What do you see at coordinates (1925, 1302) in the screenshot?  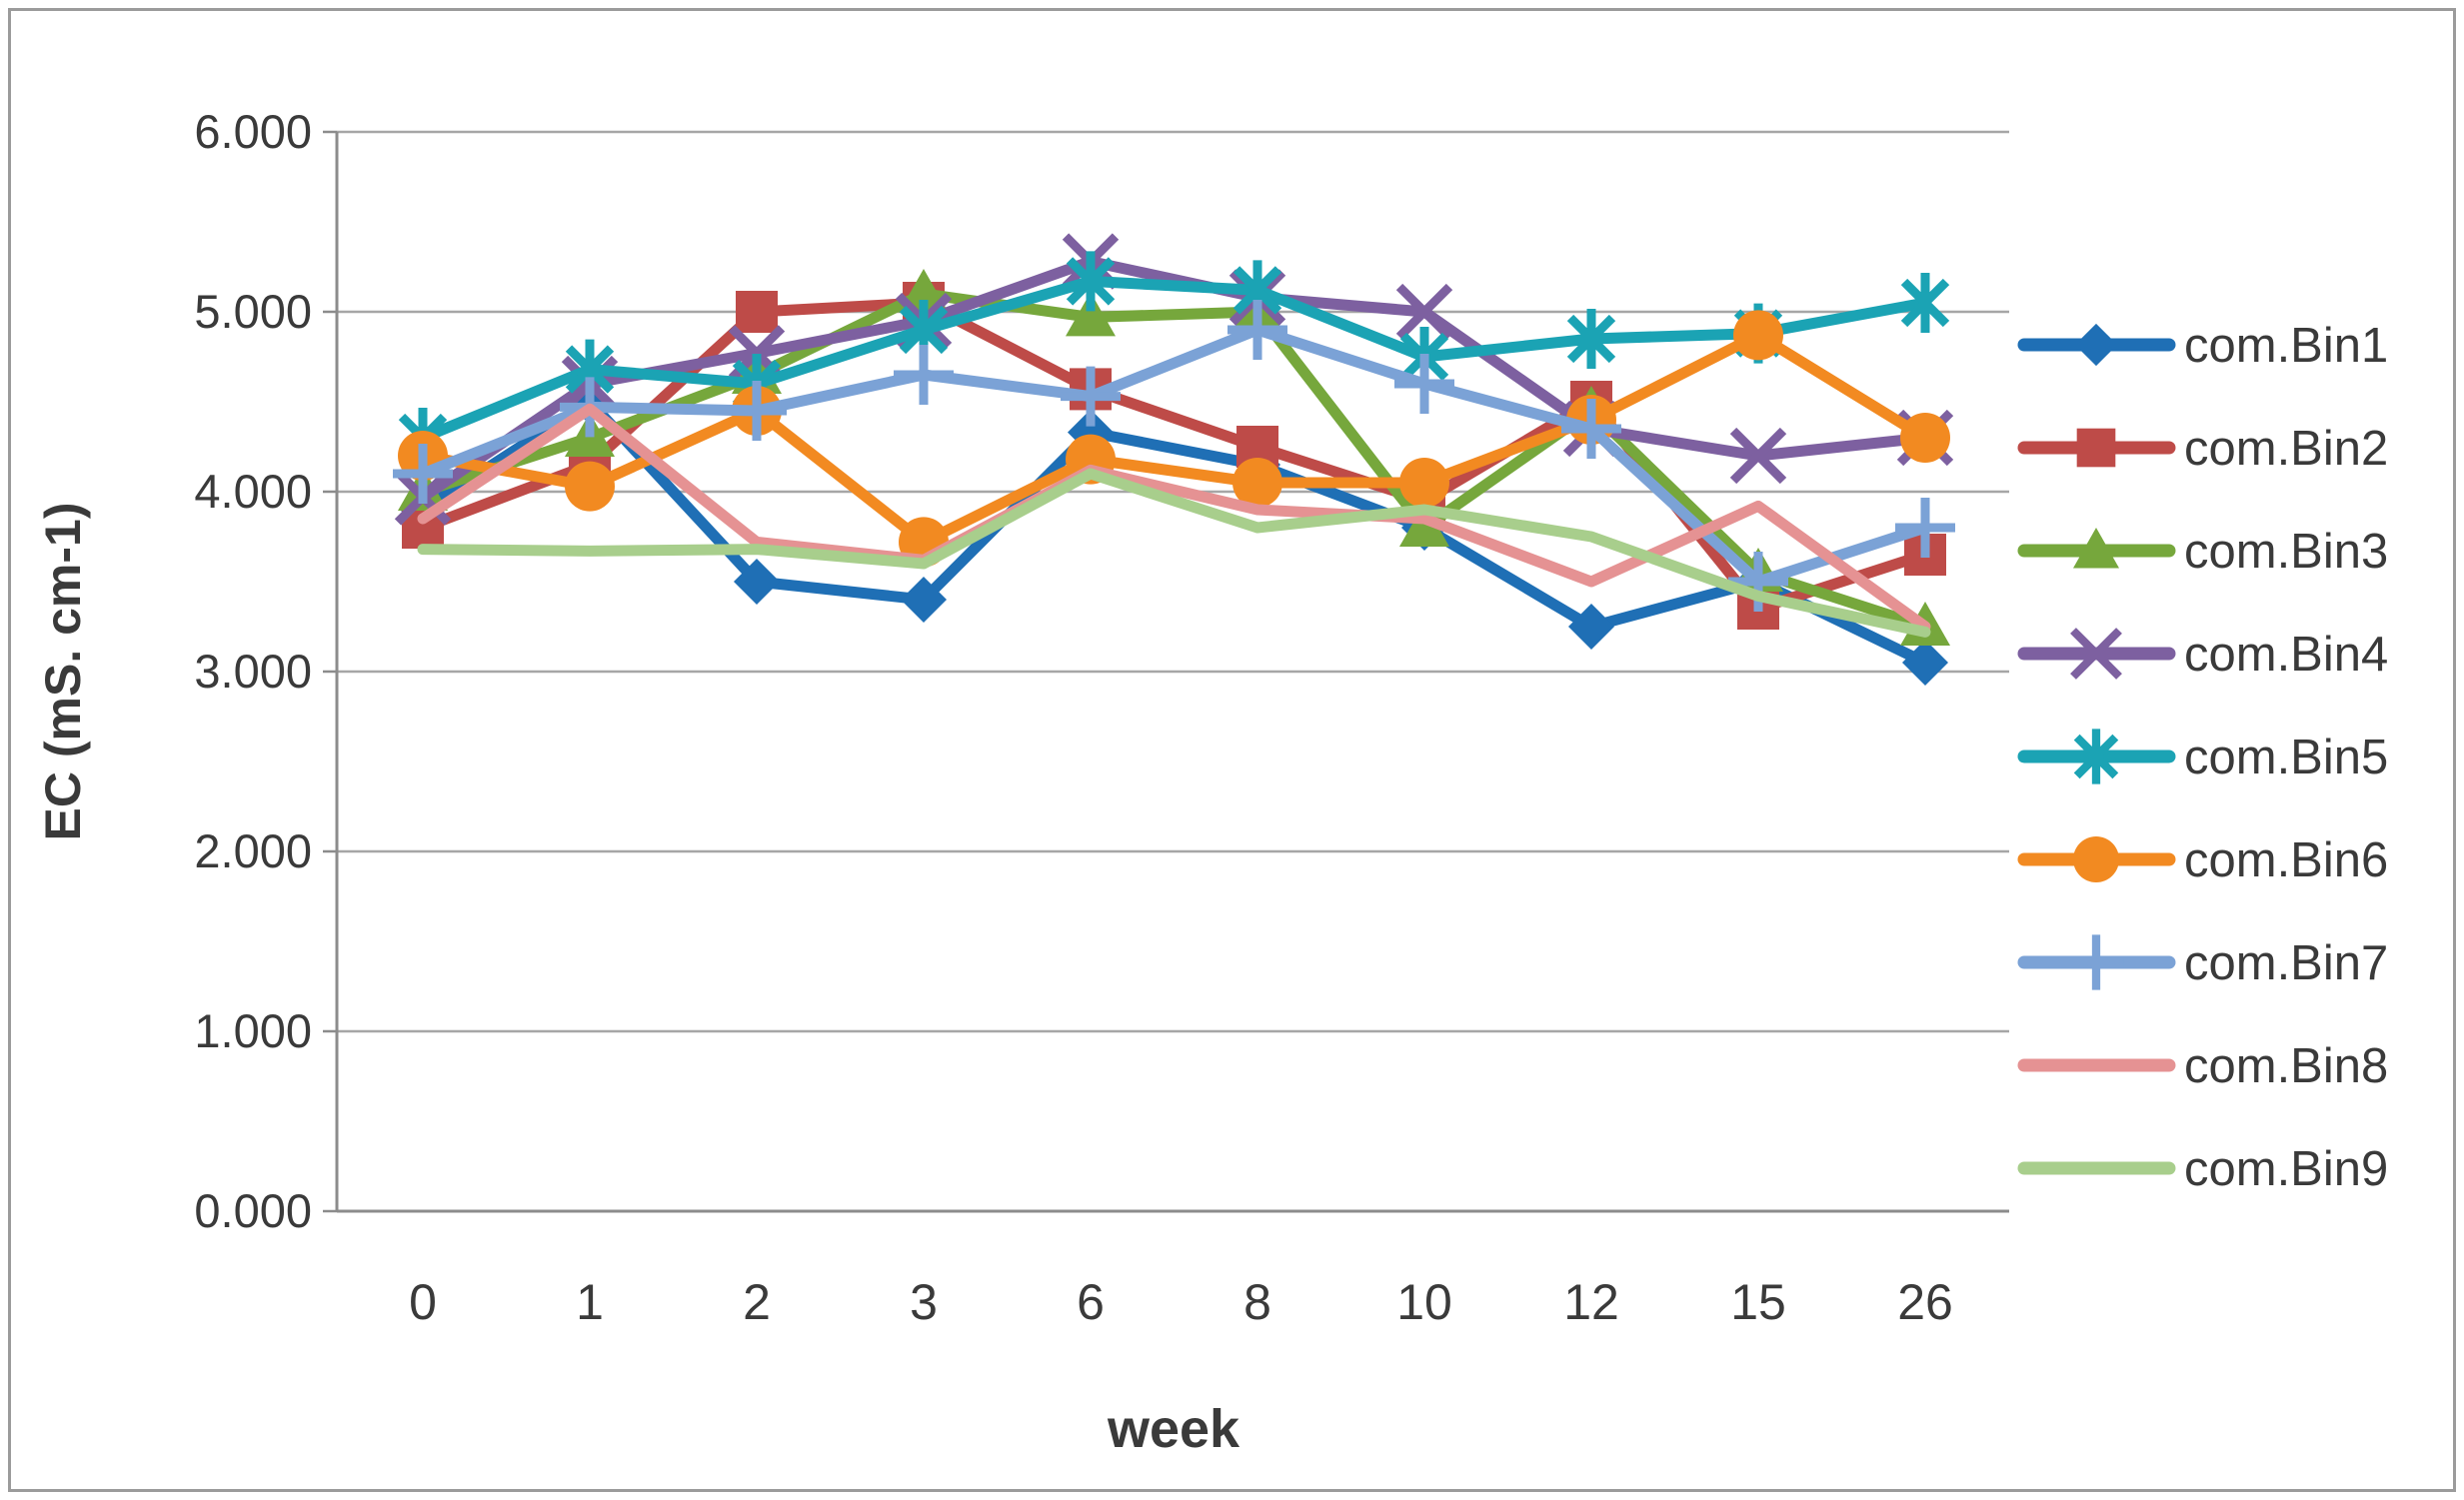 I see `x-tick-label: 26` at bounding box center [1925, 1302].